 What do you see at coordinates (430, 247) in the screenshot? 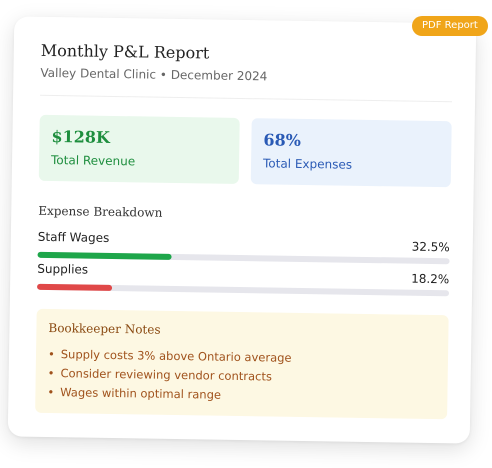
I see `expense-percent: 32.5%` at bounding box center [430, 247].